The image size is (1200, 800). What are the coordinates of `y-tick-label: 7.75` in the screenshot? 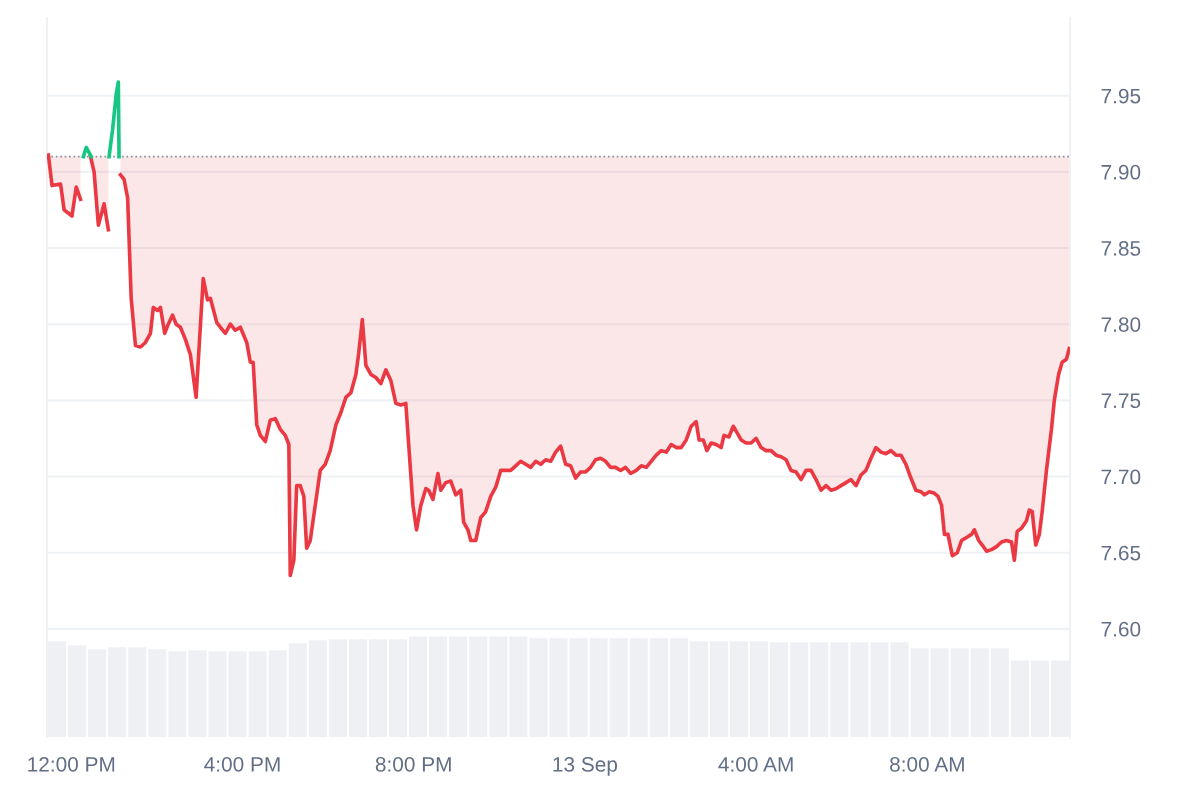 It's located at (1121, 401).